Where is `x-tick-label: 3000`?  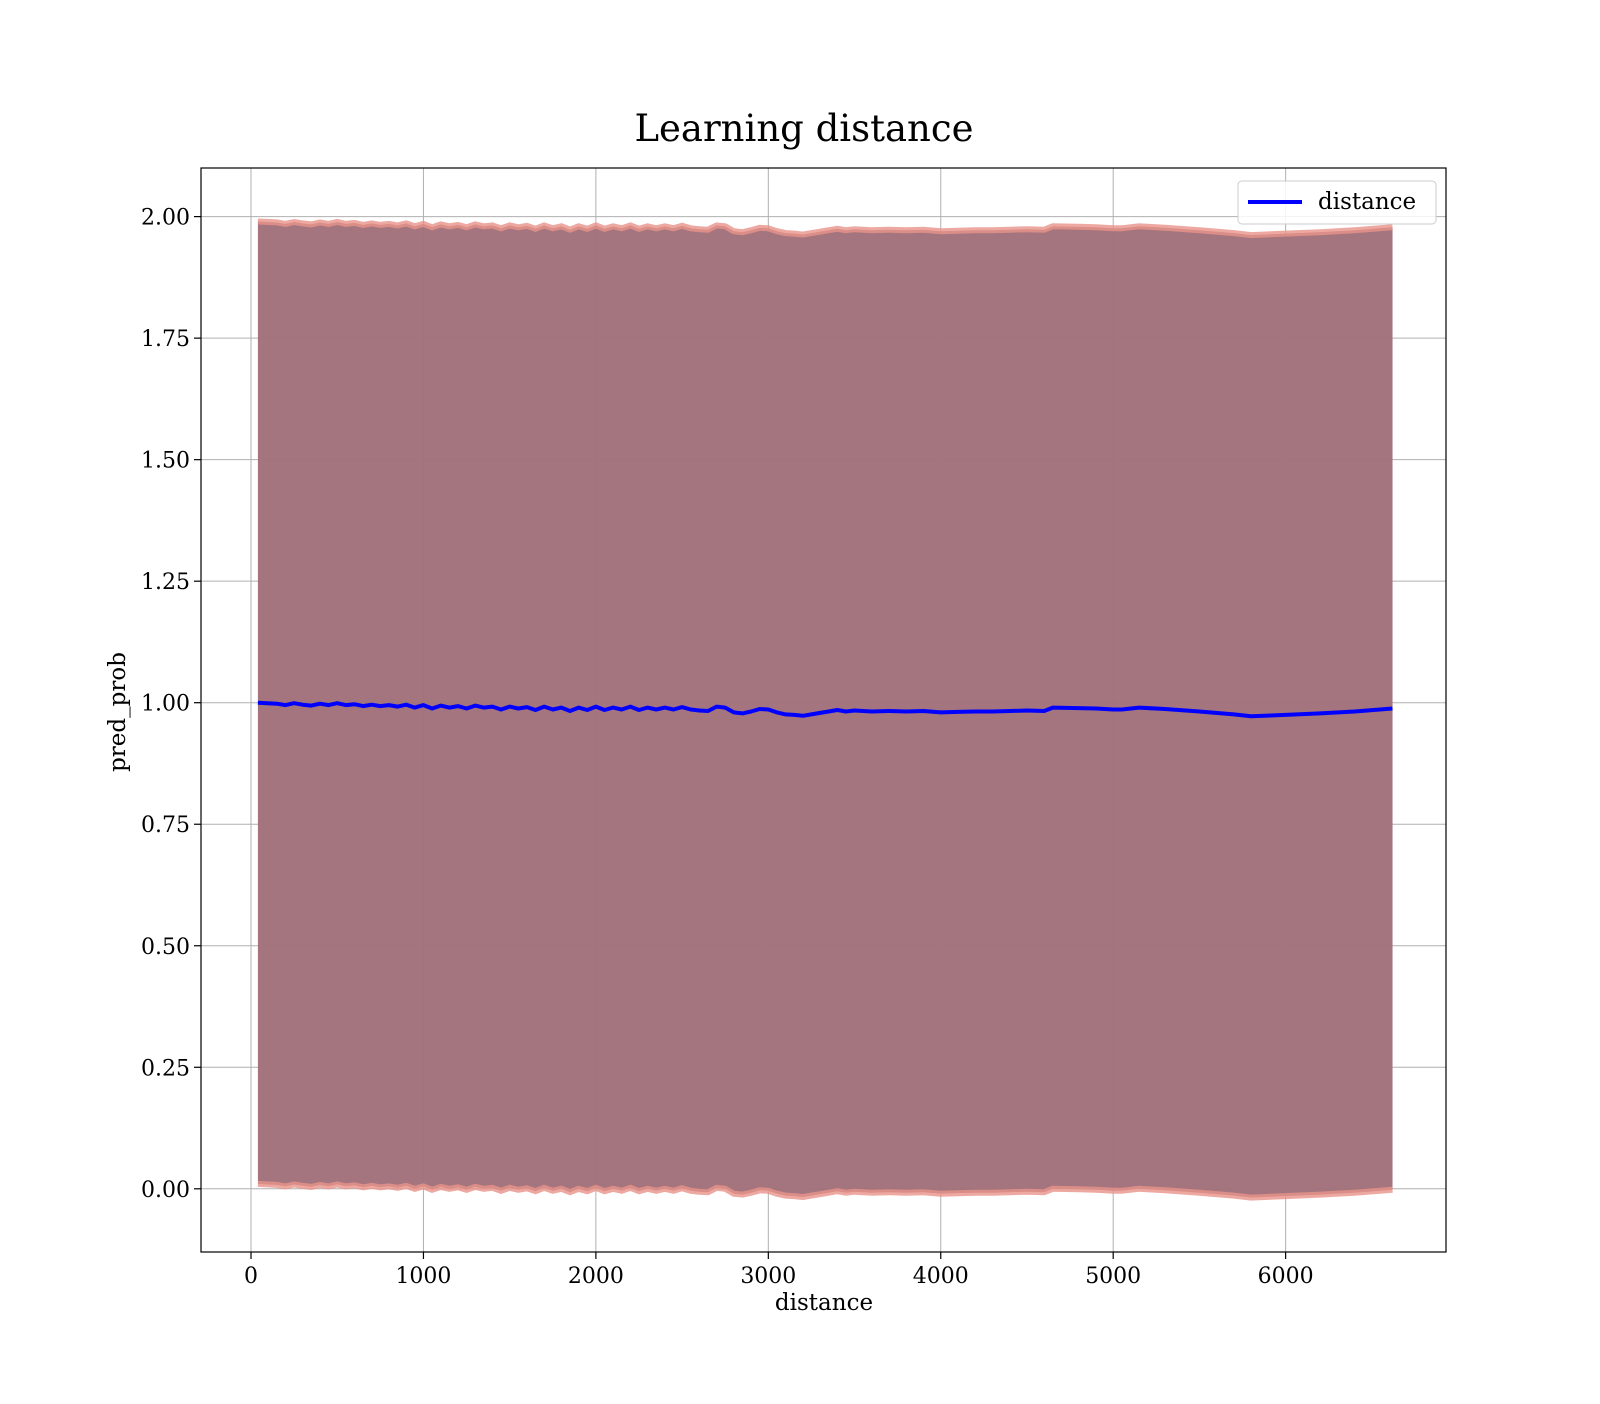 x-tick-label: 3000 is located at coordinates (768, 1276).